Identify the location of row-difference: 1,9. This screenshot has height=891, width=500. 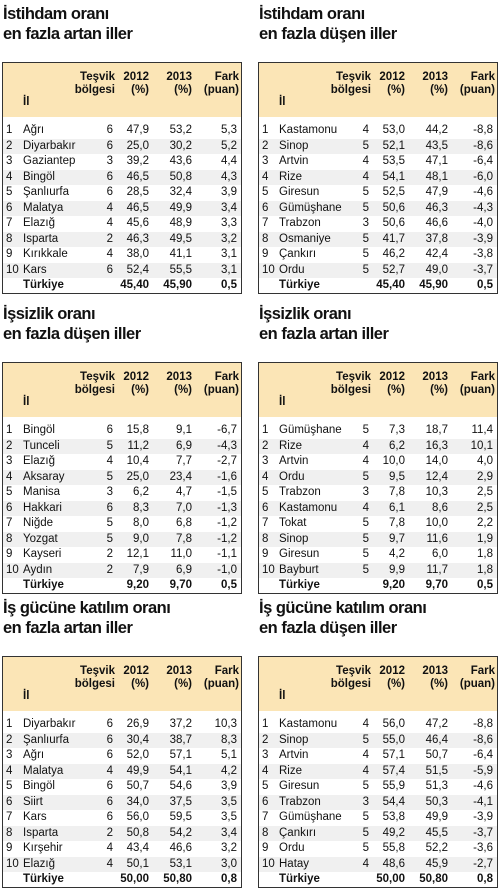
(485, 538).